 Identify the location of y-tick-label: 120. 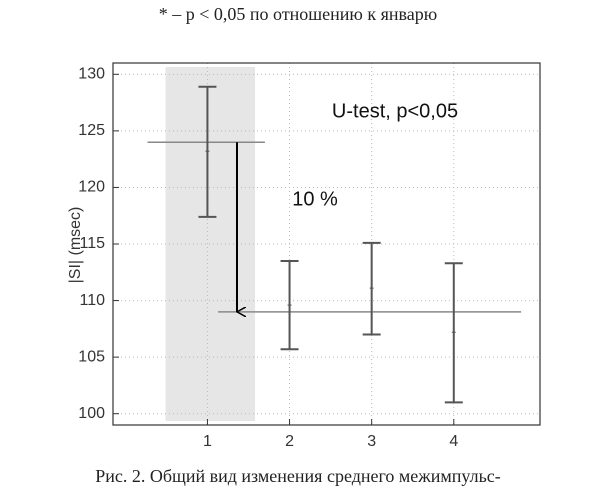
(91, 187).